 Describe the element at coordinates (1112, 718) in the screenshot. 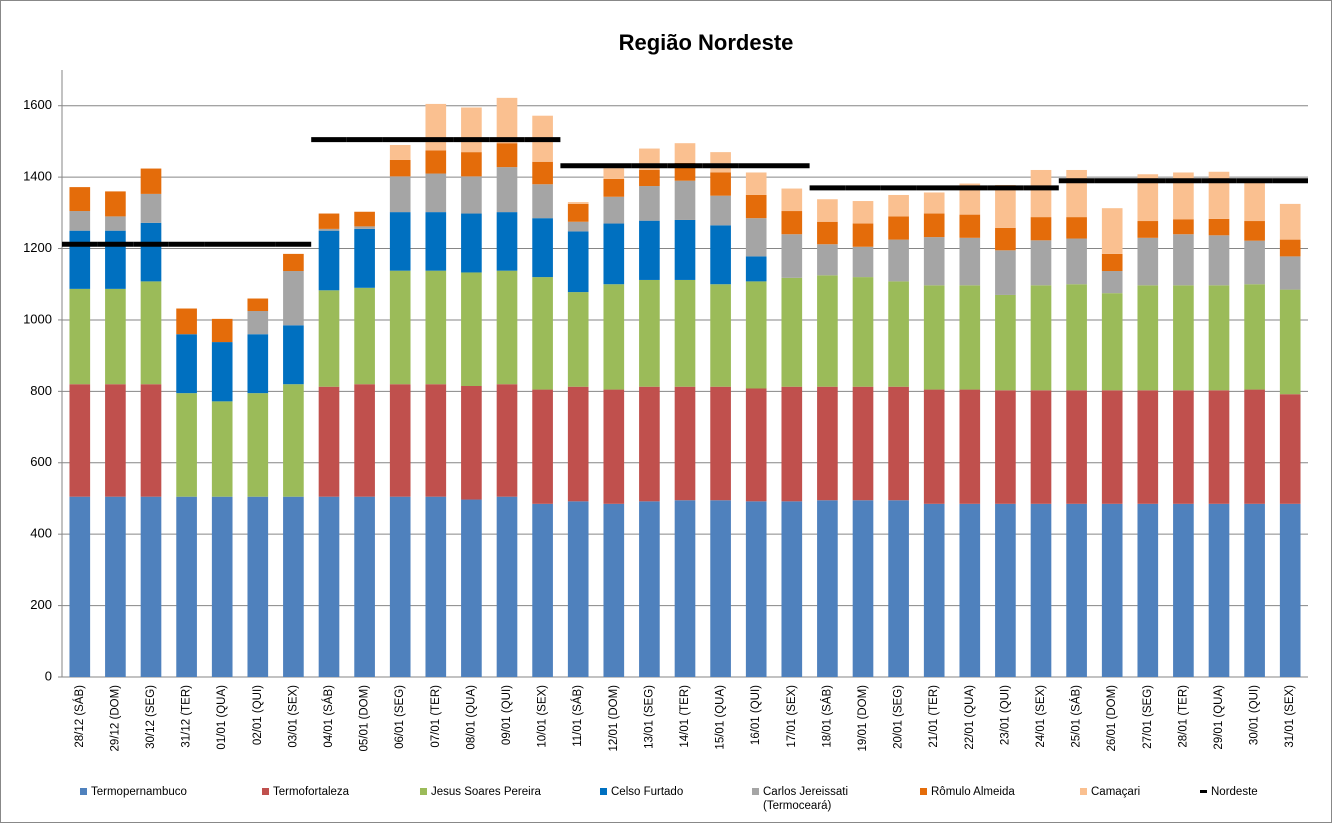

I see `x-tick-label: 26/01 (DOM)` at that location.